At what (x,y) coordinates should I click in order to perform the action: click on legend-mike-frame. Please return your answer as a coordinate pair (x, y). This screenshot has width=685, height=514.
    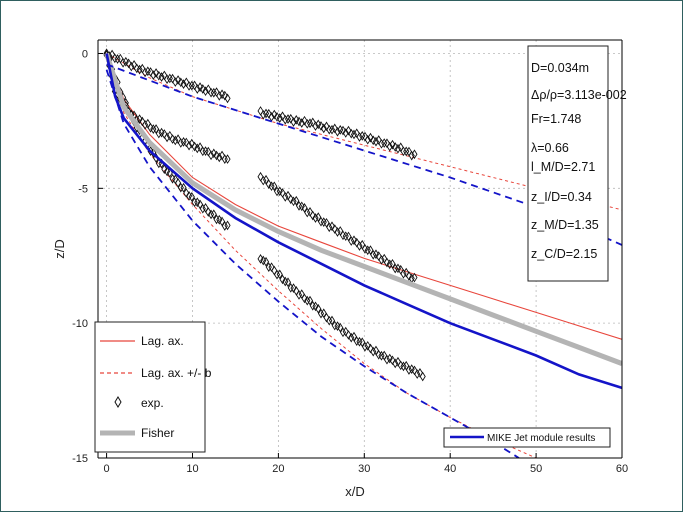
    Looking at the image, I should click on (527, 437).